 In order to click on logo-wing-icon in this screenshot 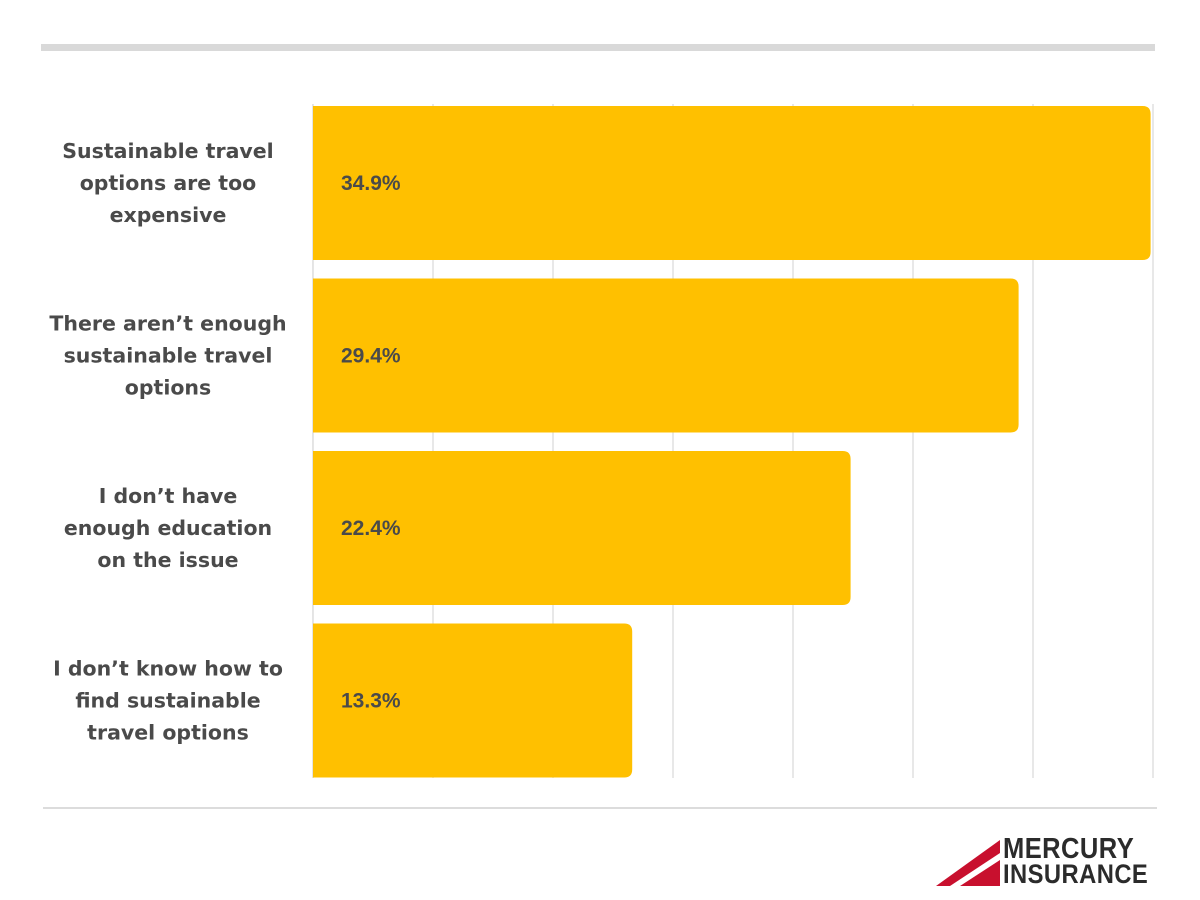, I will do `click(968, 863)`.